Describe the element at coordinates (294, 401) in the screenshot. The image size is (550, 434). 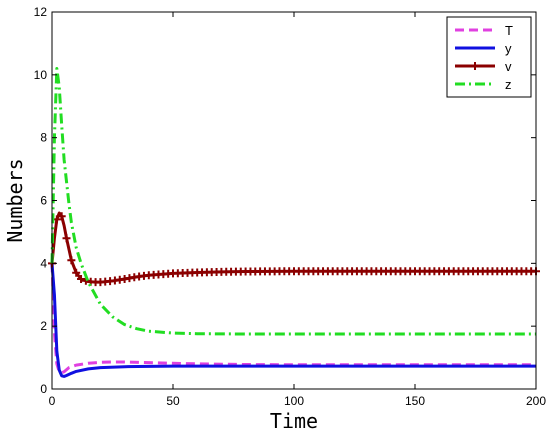
I see `x-tick-label: 100` at that location.